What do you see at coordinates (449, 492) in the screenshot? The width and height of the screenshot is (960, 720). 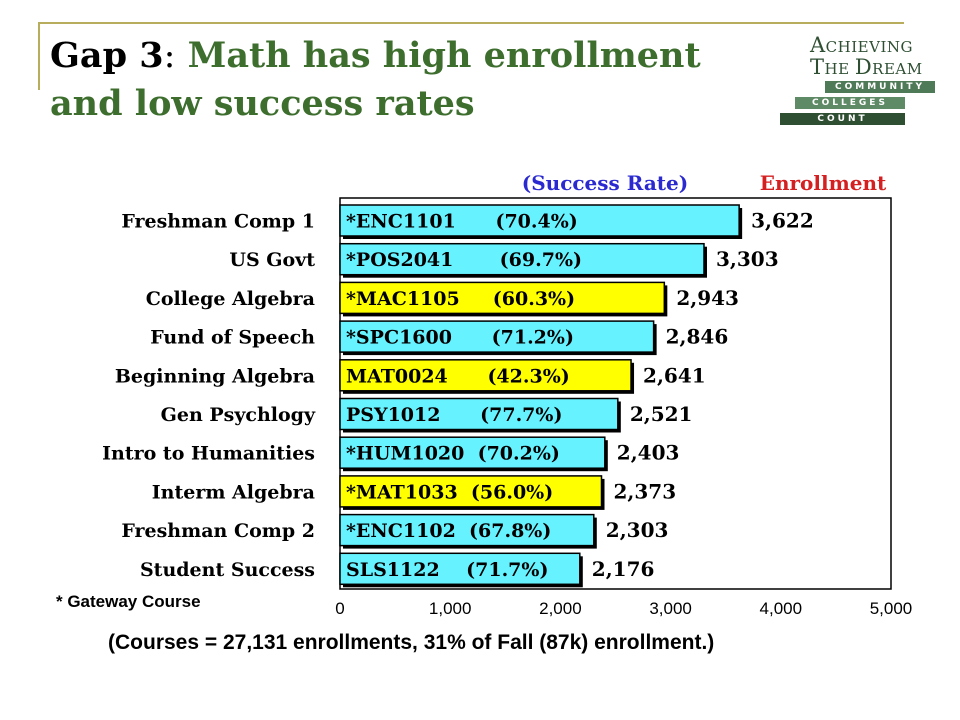 I see `bar-label: *MAT1033 (56.0%)` at bounding box center [449, 492].